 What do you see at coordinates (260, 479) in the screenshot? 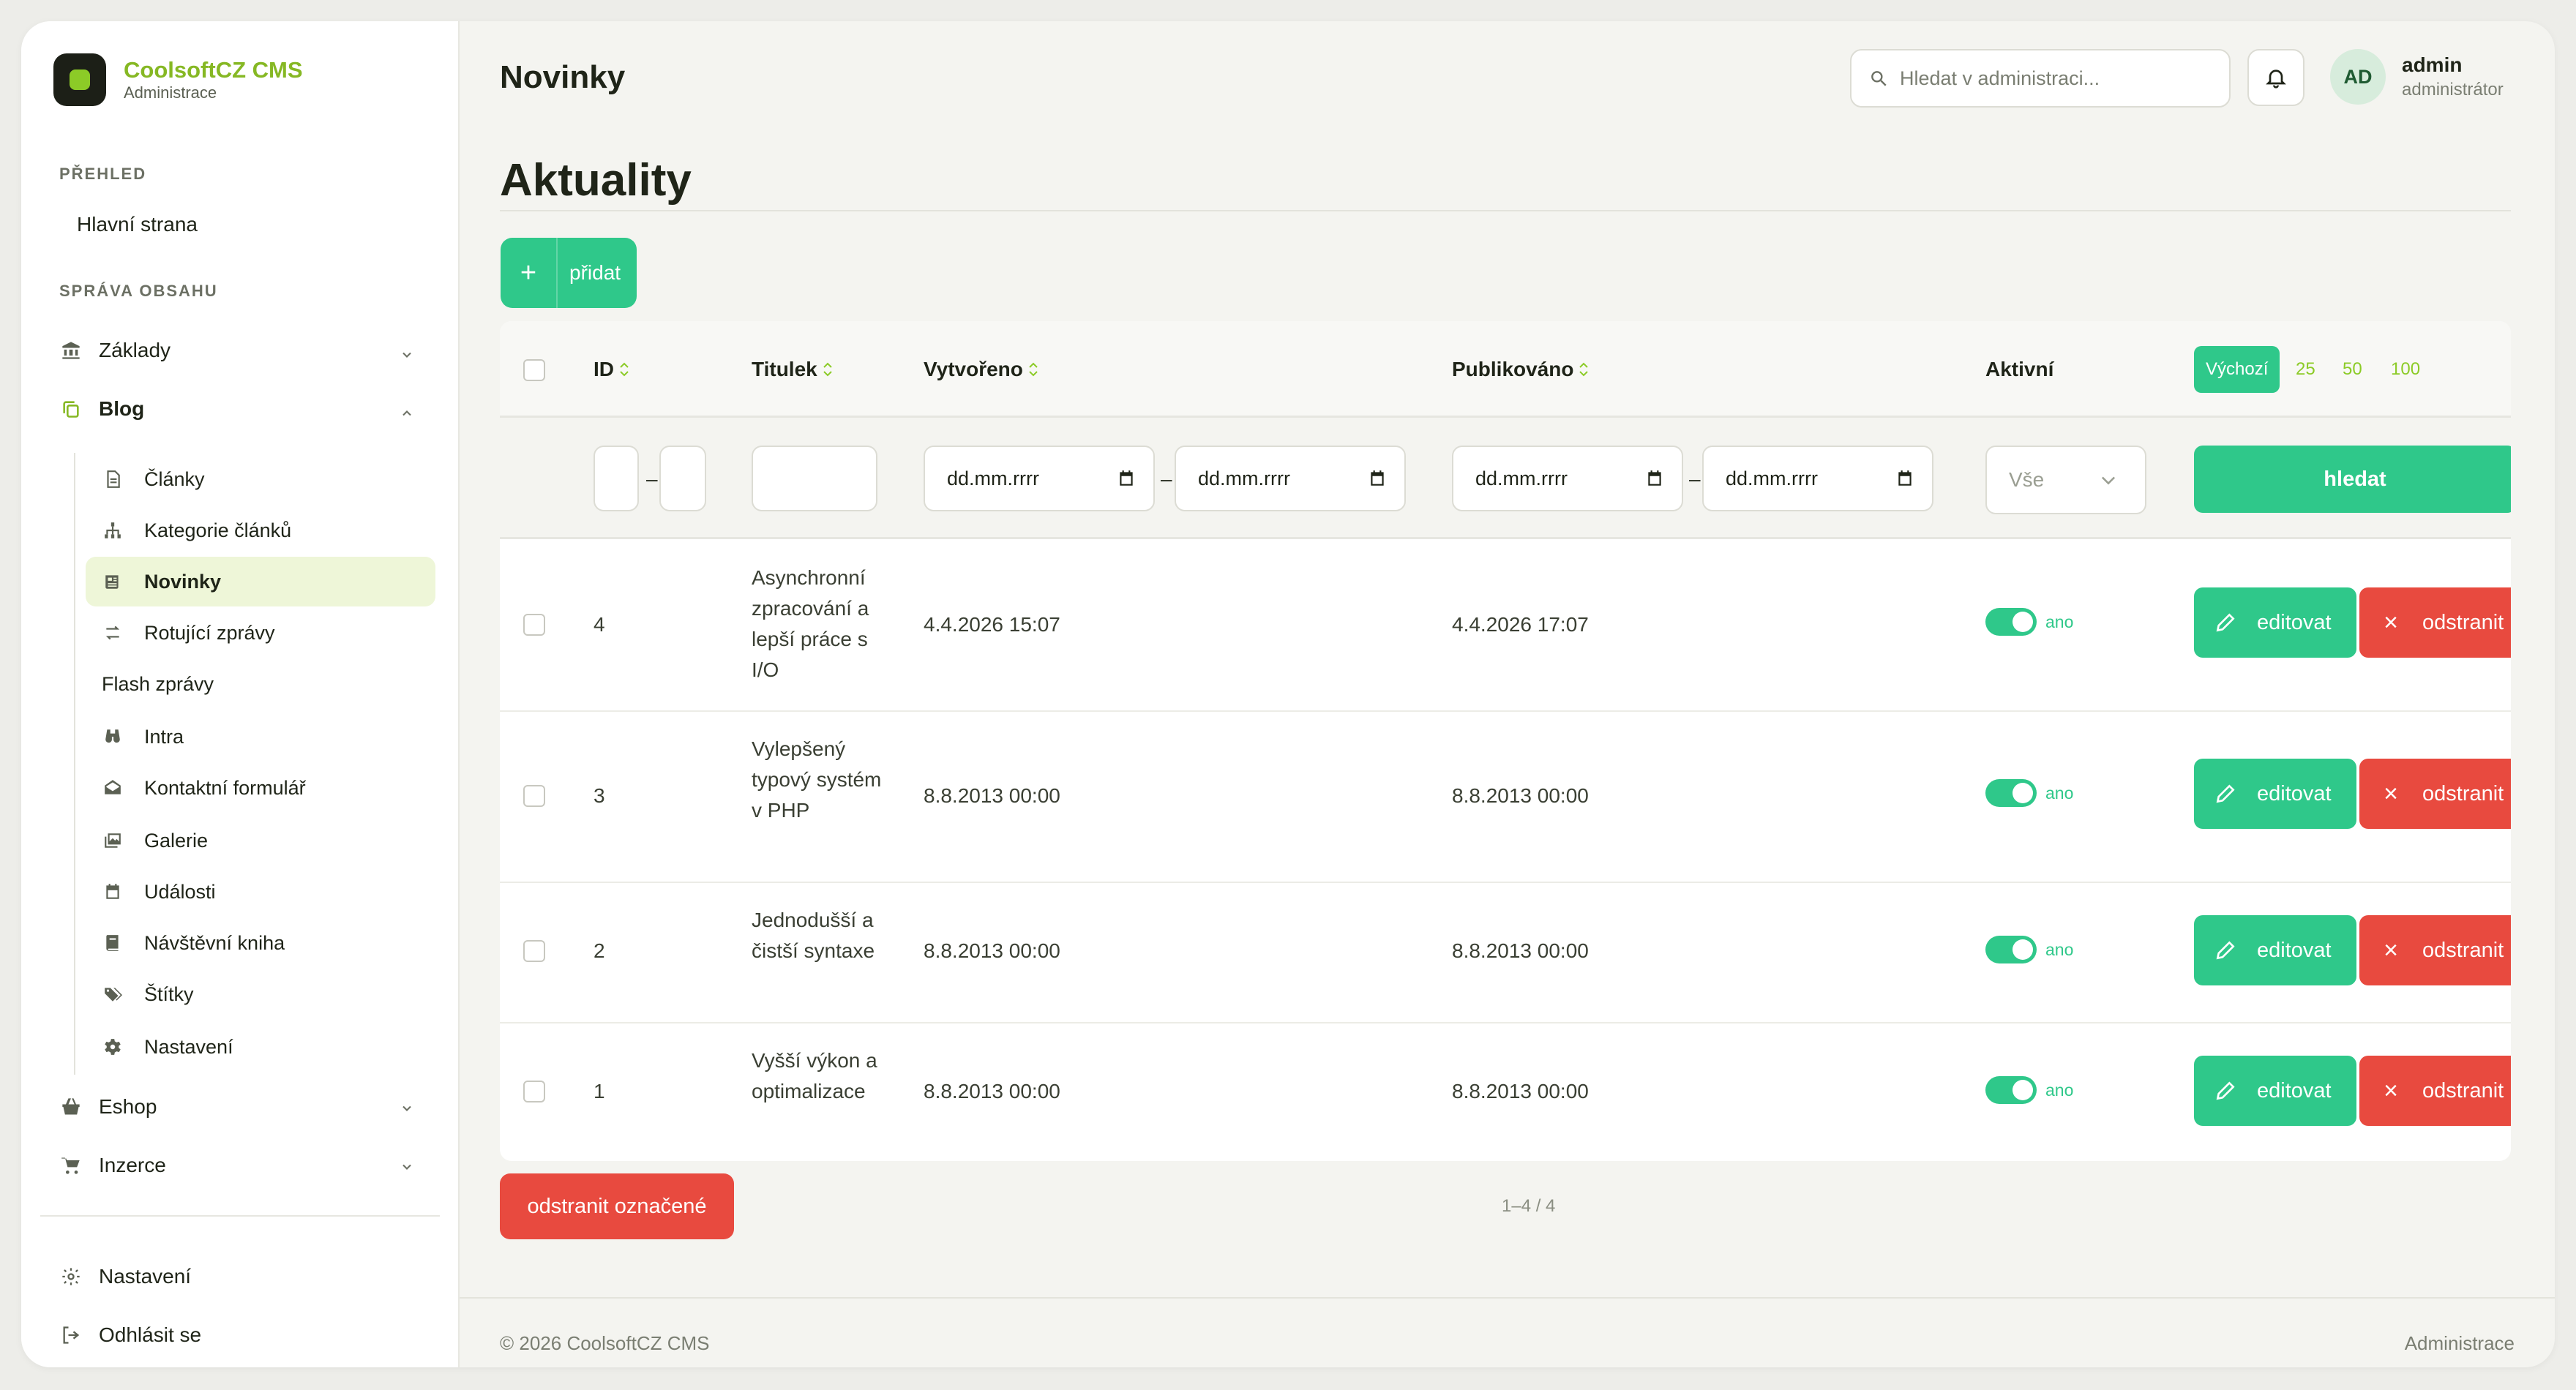
I see `sidebar-item-clanky: Články` at bounding box center [260, 479].